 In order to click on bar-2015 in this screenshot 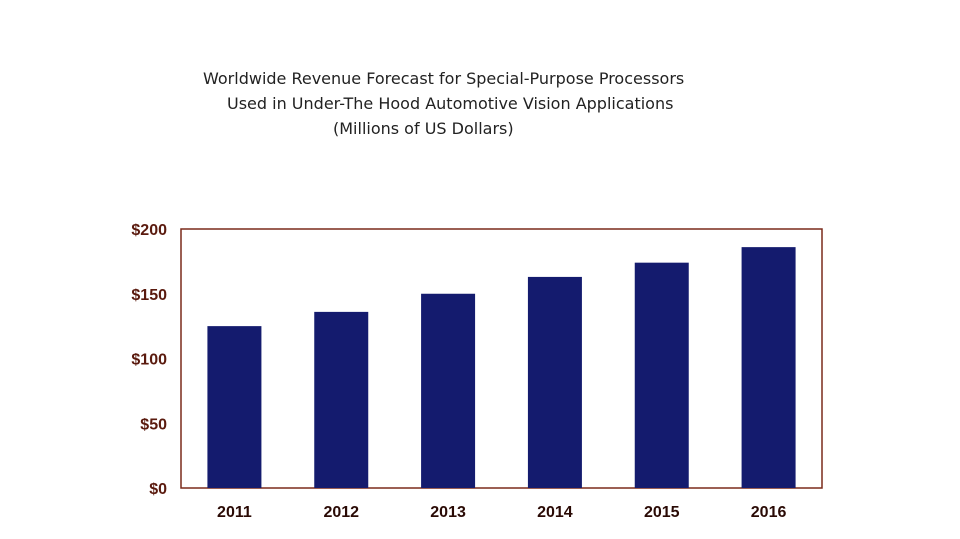, I will do `click(661, 375)`.